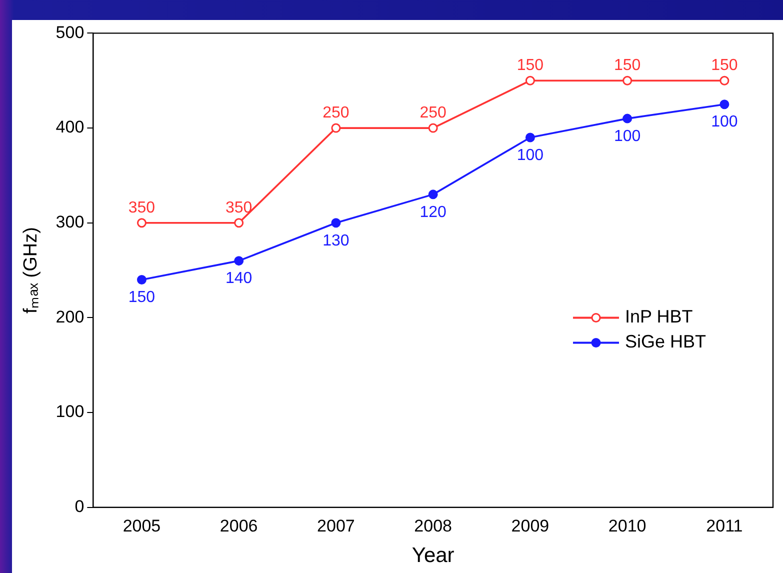 The image size is (783, 573). I want to click on x-tick-label: 2008, so click(433, 526).